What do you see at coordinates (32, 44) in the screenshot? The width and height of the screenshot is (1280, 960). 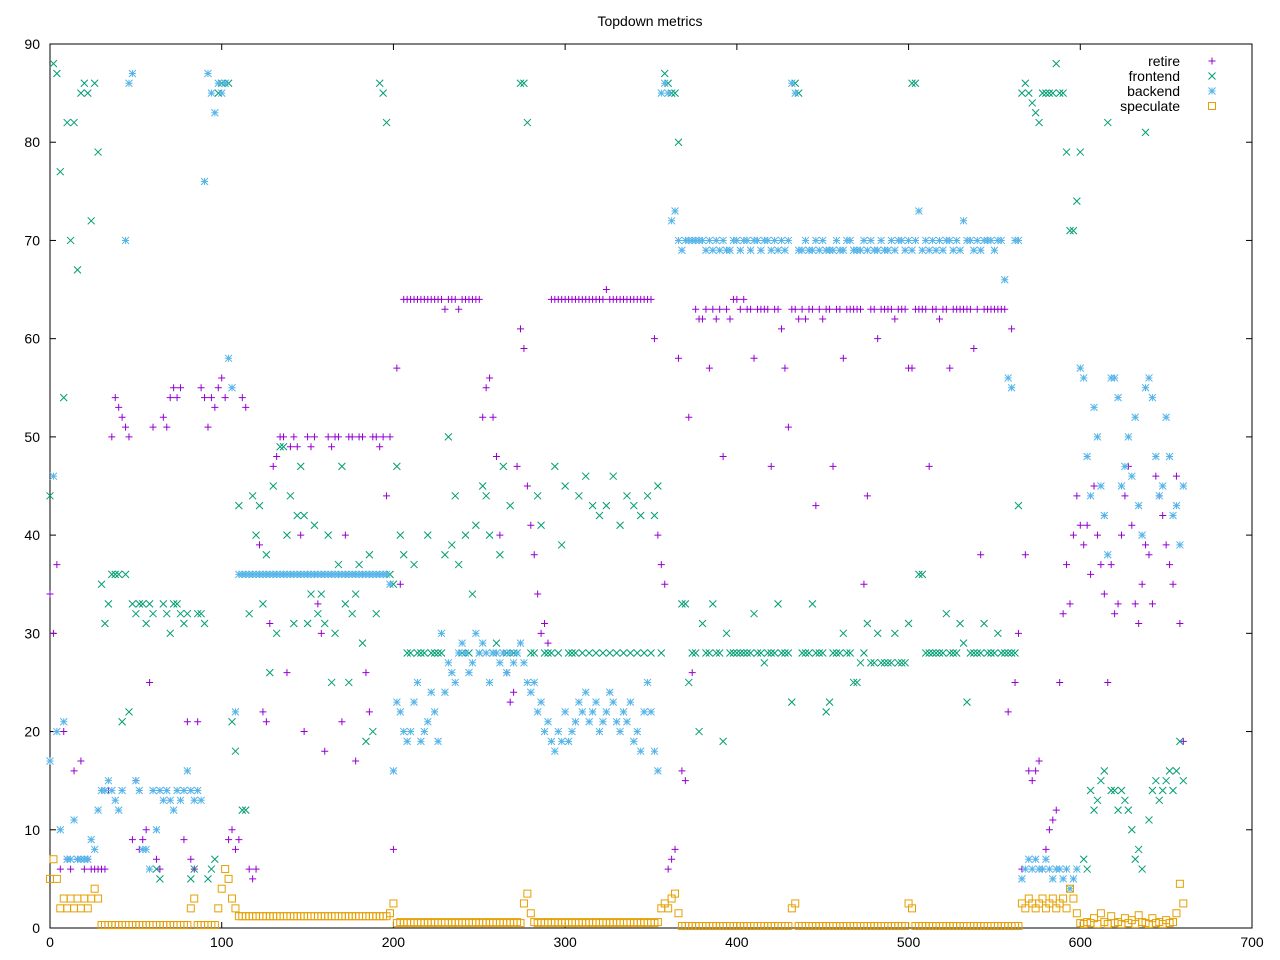 I see `y-tick-label: 90` at bounding box center [32, 44].